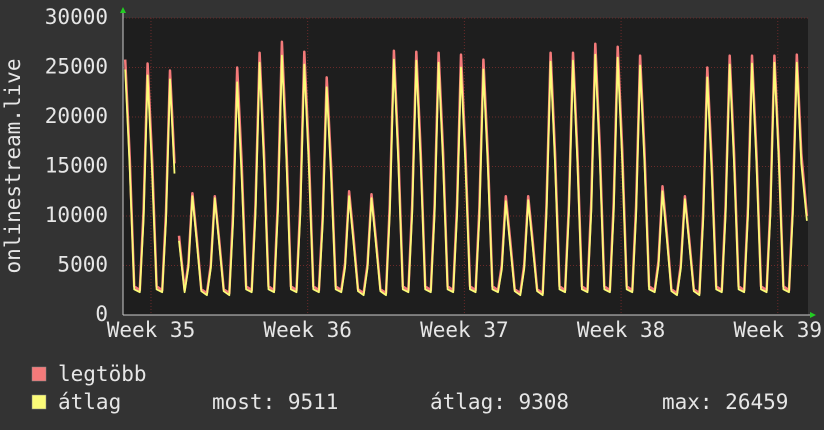 The width and height of the screenshot is (824, 430). What do you see at coordinates (687, 402) in the screenshot?
I see `stat-label: max:` at bounding box center [687, 402].